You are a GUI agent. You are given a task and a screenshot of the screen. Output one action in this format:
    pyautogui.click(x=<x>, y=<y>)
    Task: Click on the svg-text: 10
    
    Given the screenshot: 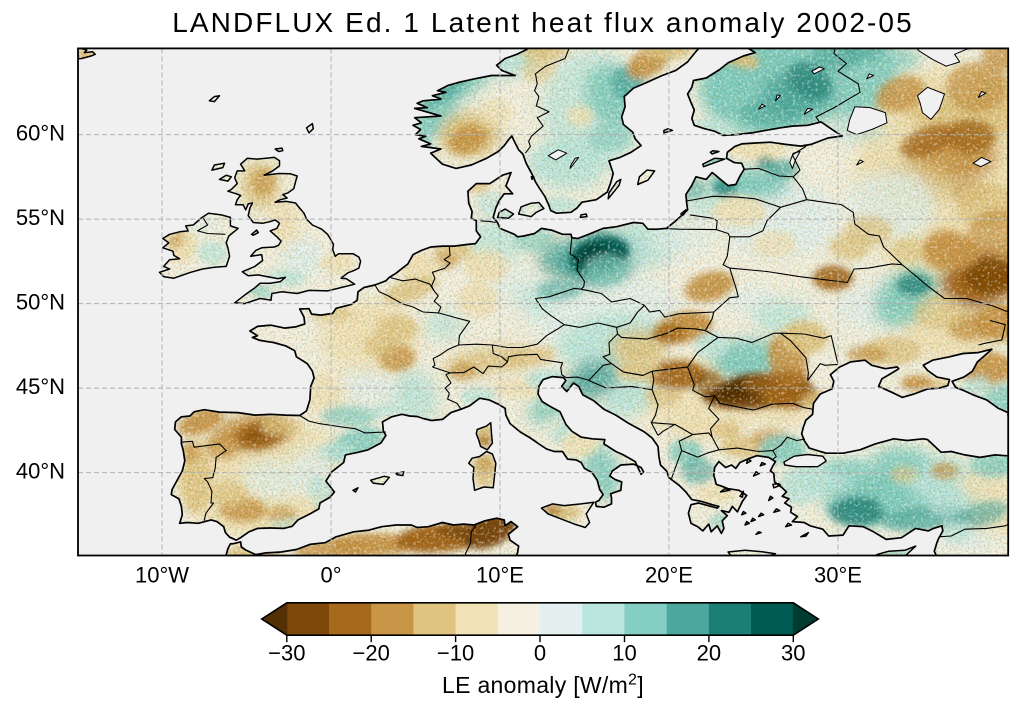 What is the action you would take?
    pyautogui.click(x=624, y=653)
    